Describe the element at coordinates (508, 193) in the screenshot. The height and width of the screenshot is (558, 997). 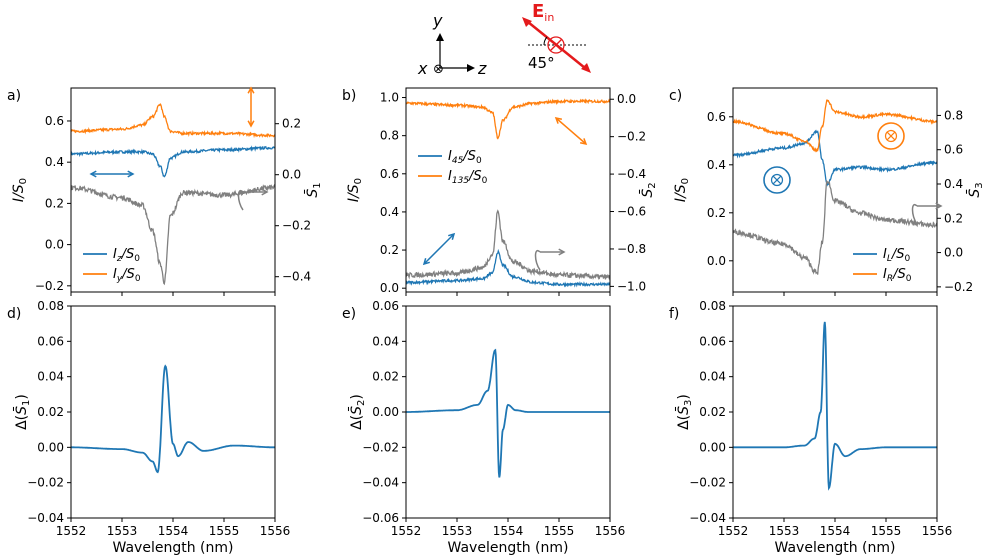
I see `plot-area-b` at that location.